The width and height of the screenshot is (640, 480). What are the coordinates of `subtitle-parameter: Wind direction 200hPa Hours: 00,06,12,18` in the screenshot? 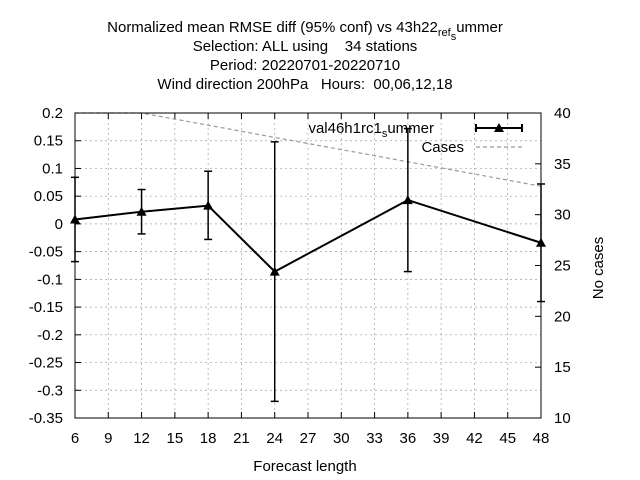 It's located at (304, 84).